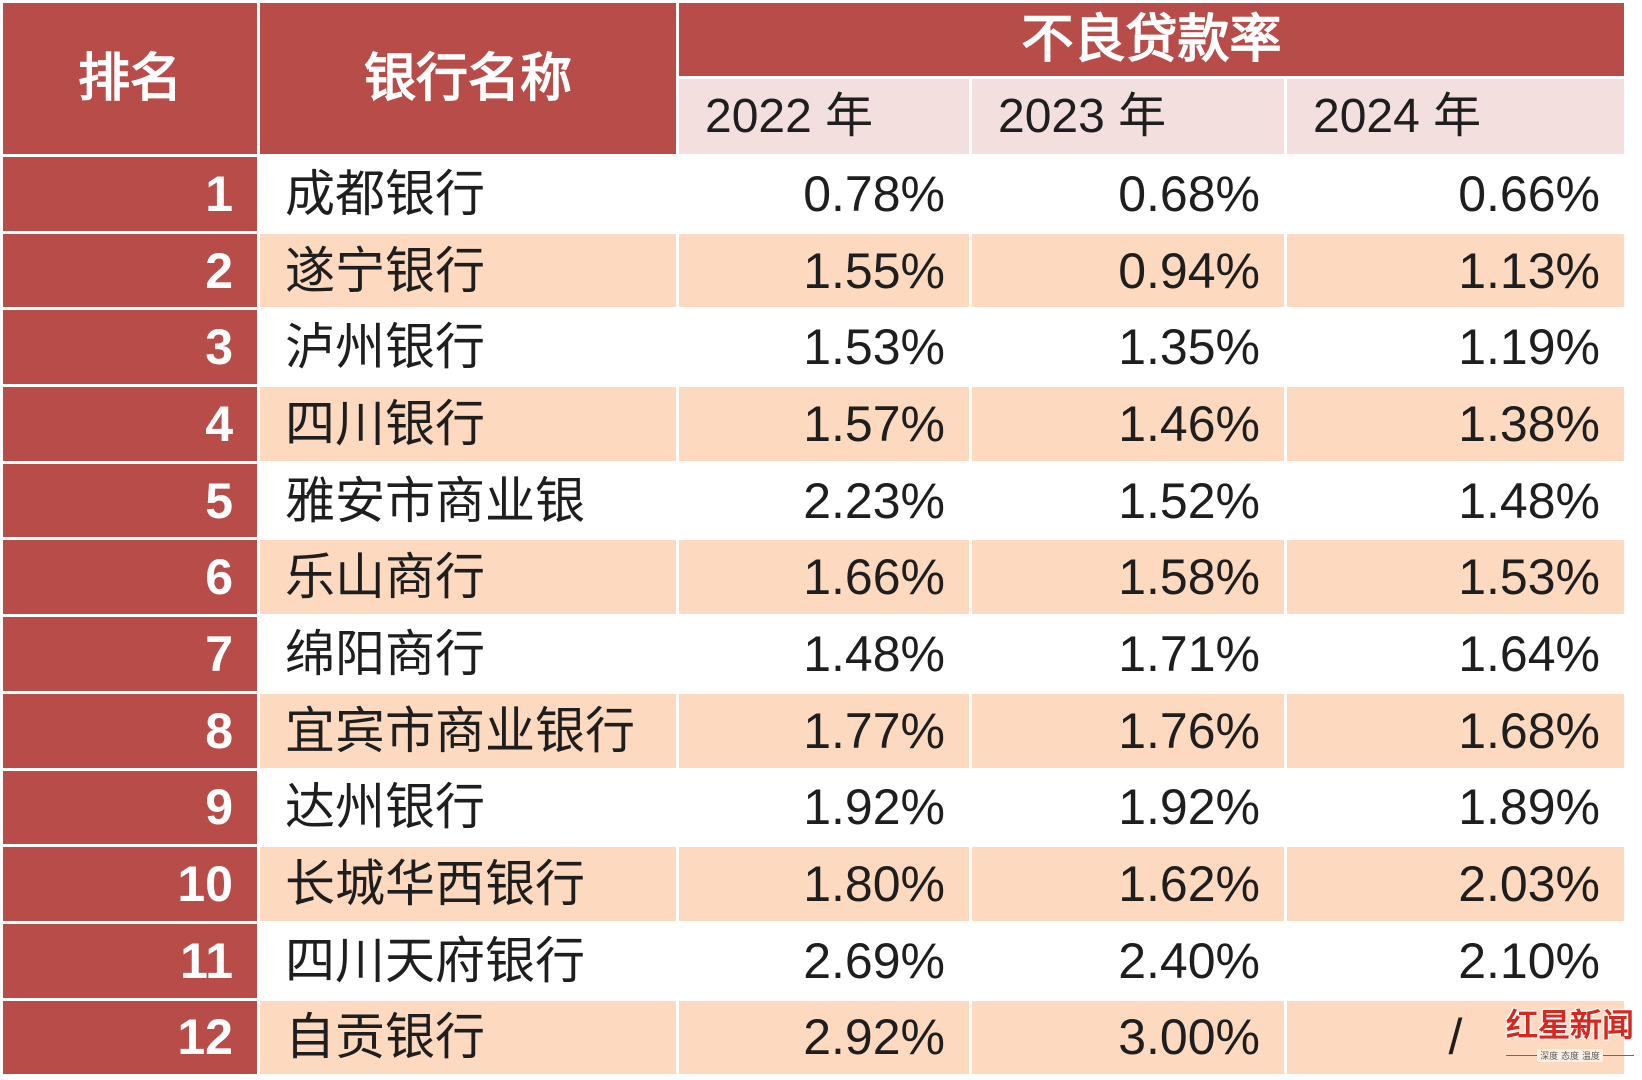 The image size is (1642, 1080). I want to click on bank-name-cell: 自贡银行, so click(468, 1037).